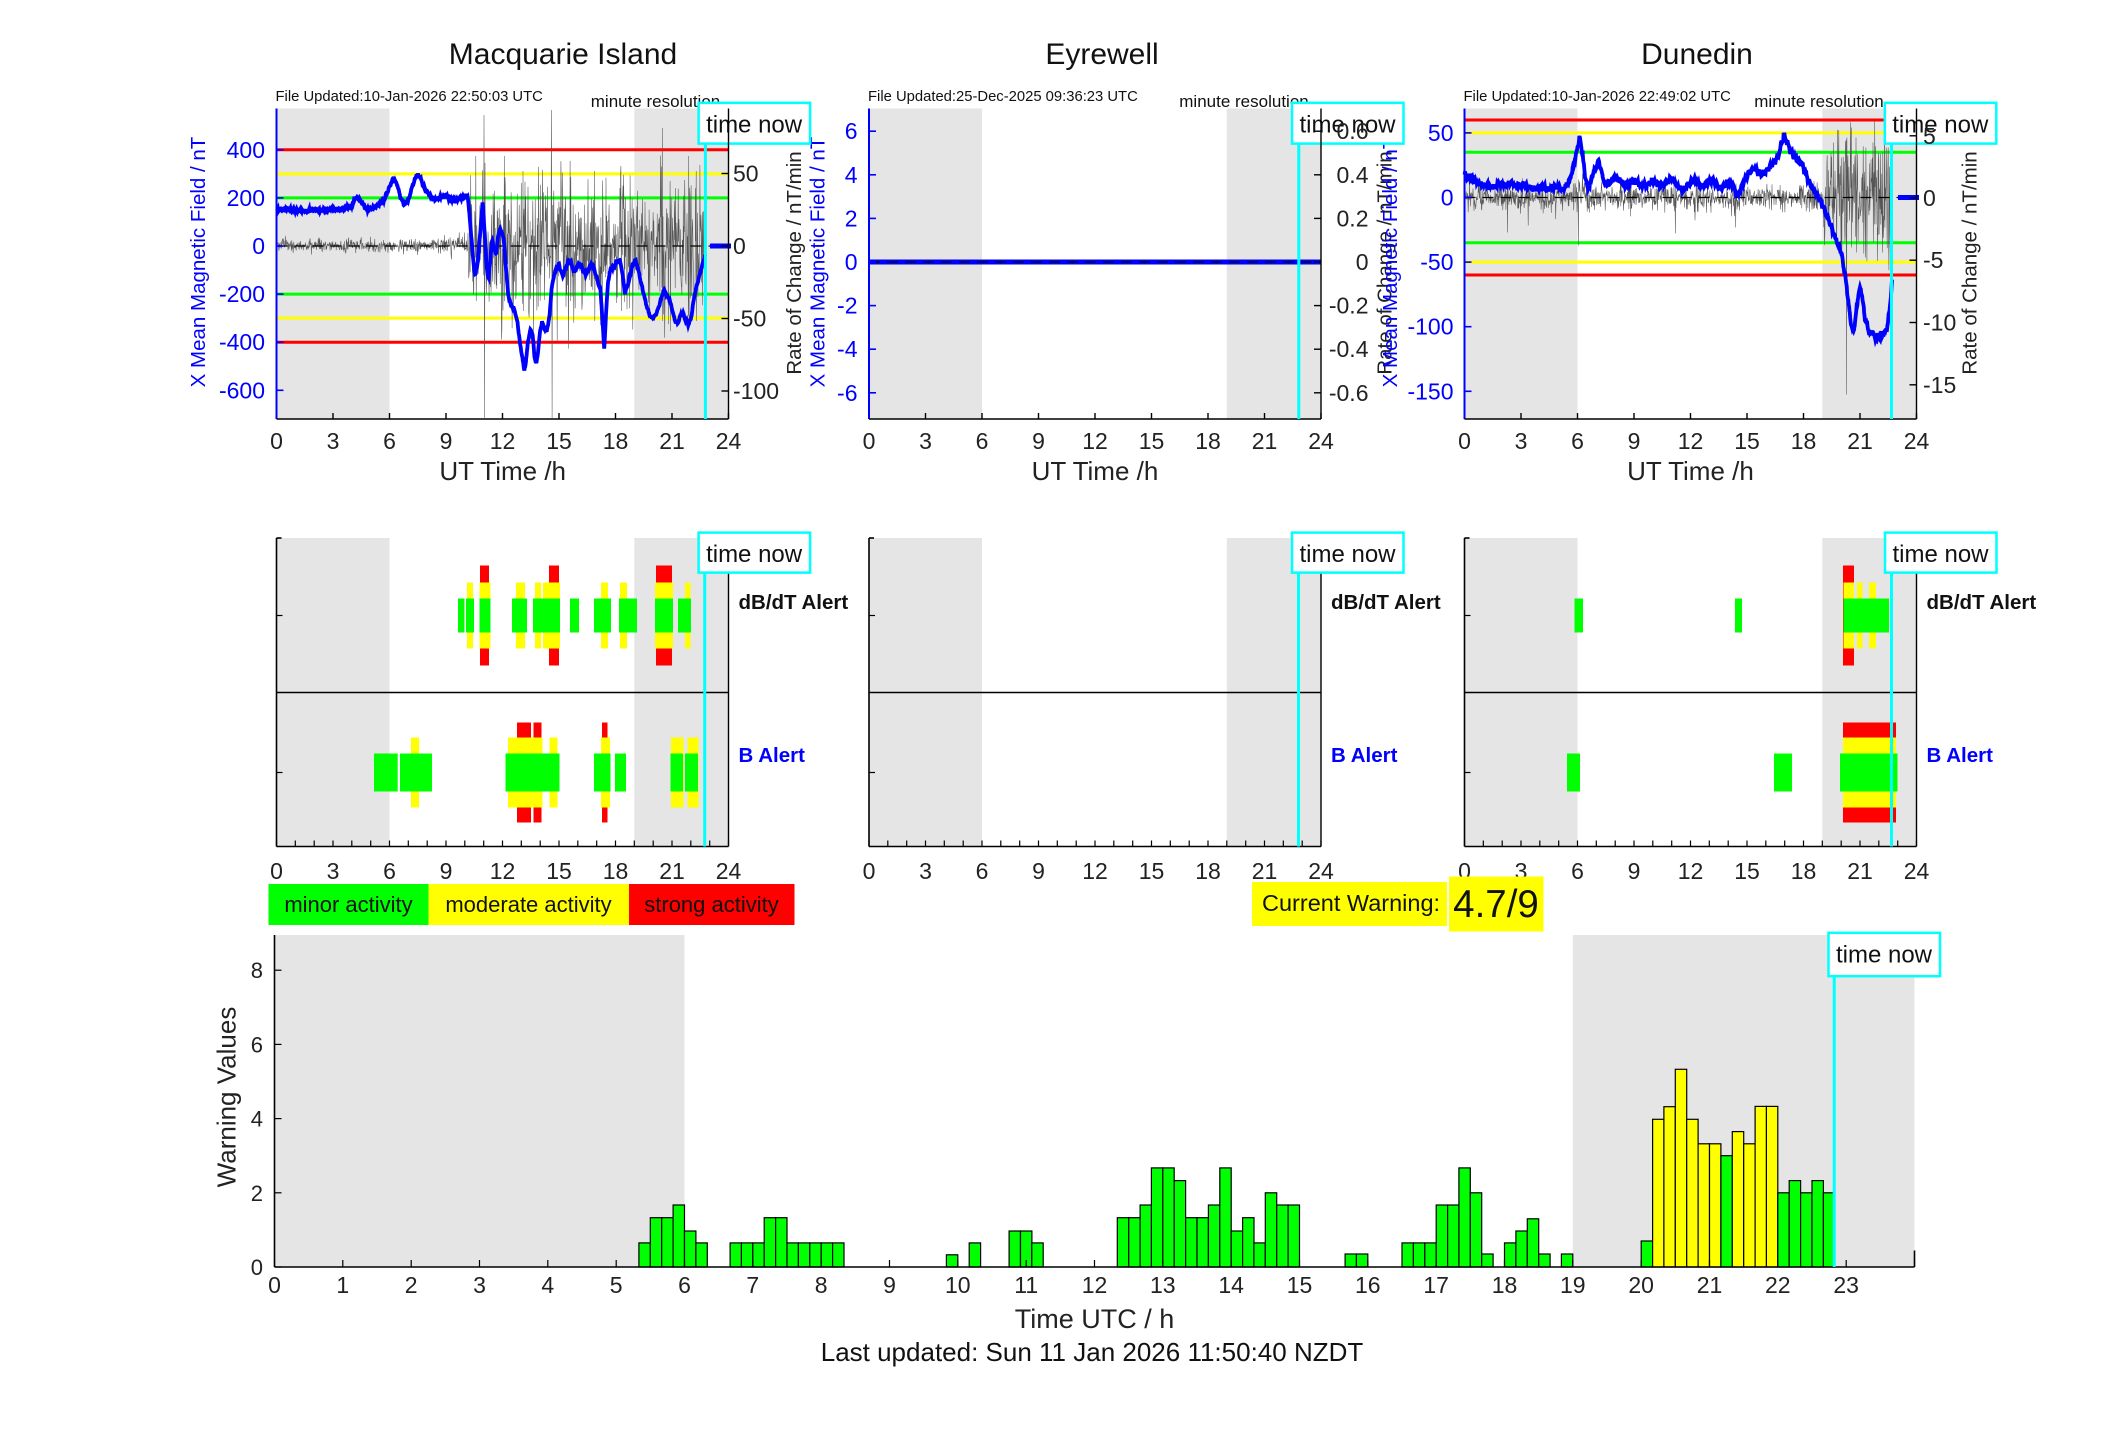 This screenshot has width=2117, height=1437. I want to click on svg-text:File Updated:25-Dec-2025 09:36: File Updated:25-Dec-2025 09:36:23 UTC, so click(1003, 97).